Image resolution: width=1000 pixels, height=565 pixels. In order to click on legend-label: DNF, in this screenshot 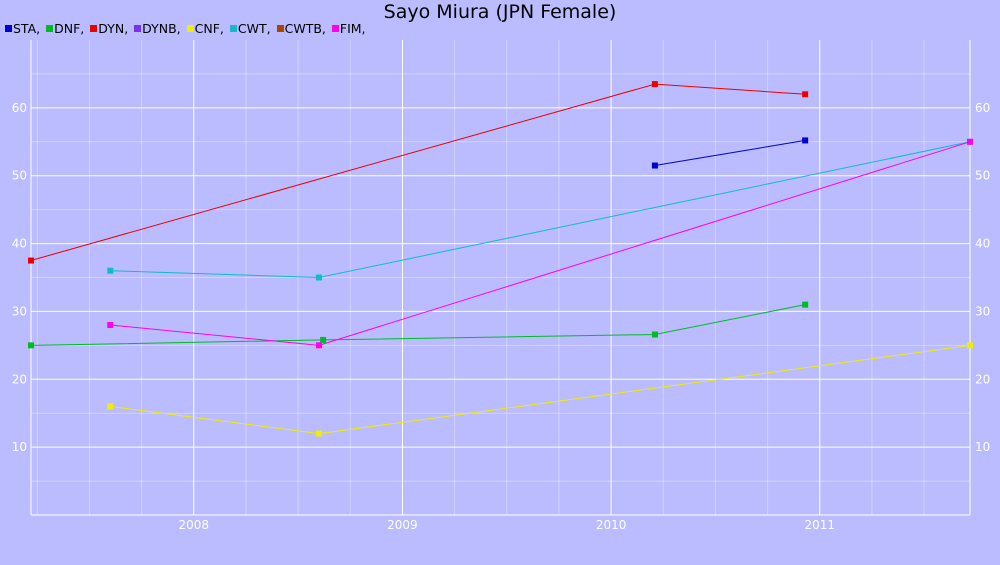, I will do `click(69, 28)`.